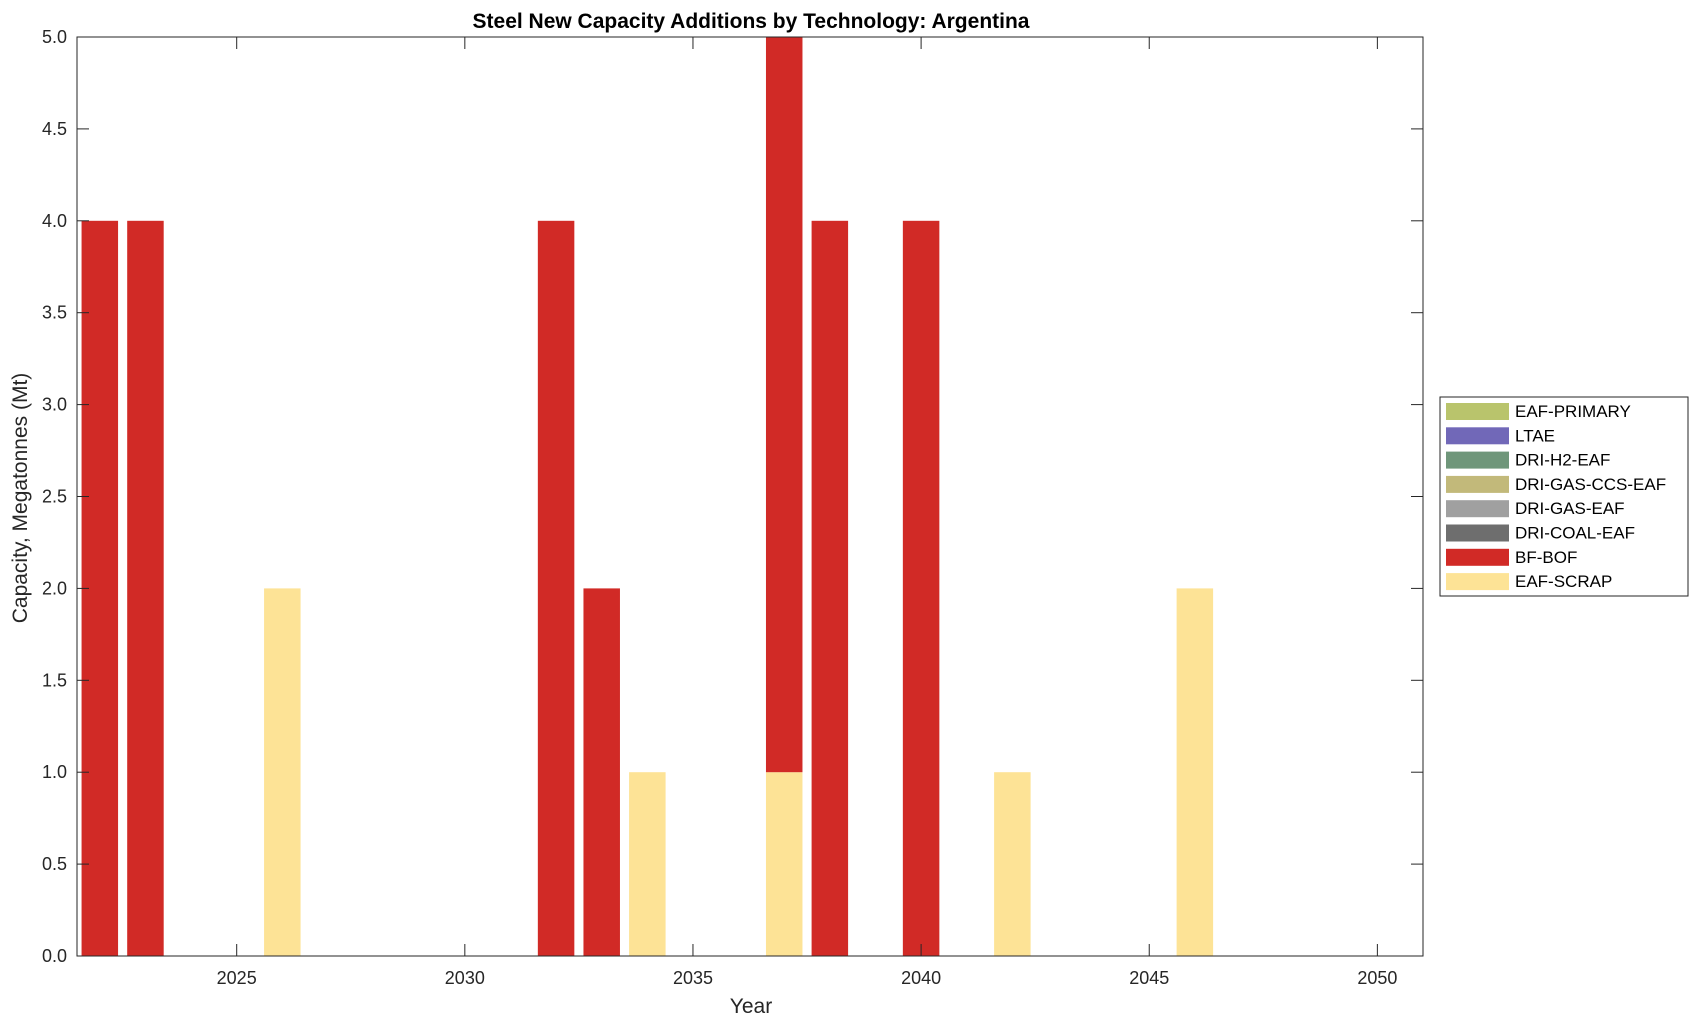  Describe the element at coordinates (54, 680) in the screenshot. I see `y-tick-label: 1.5` at that location.